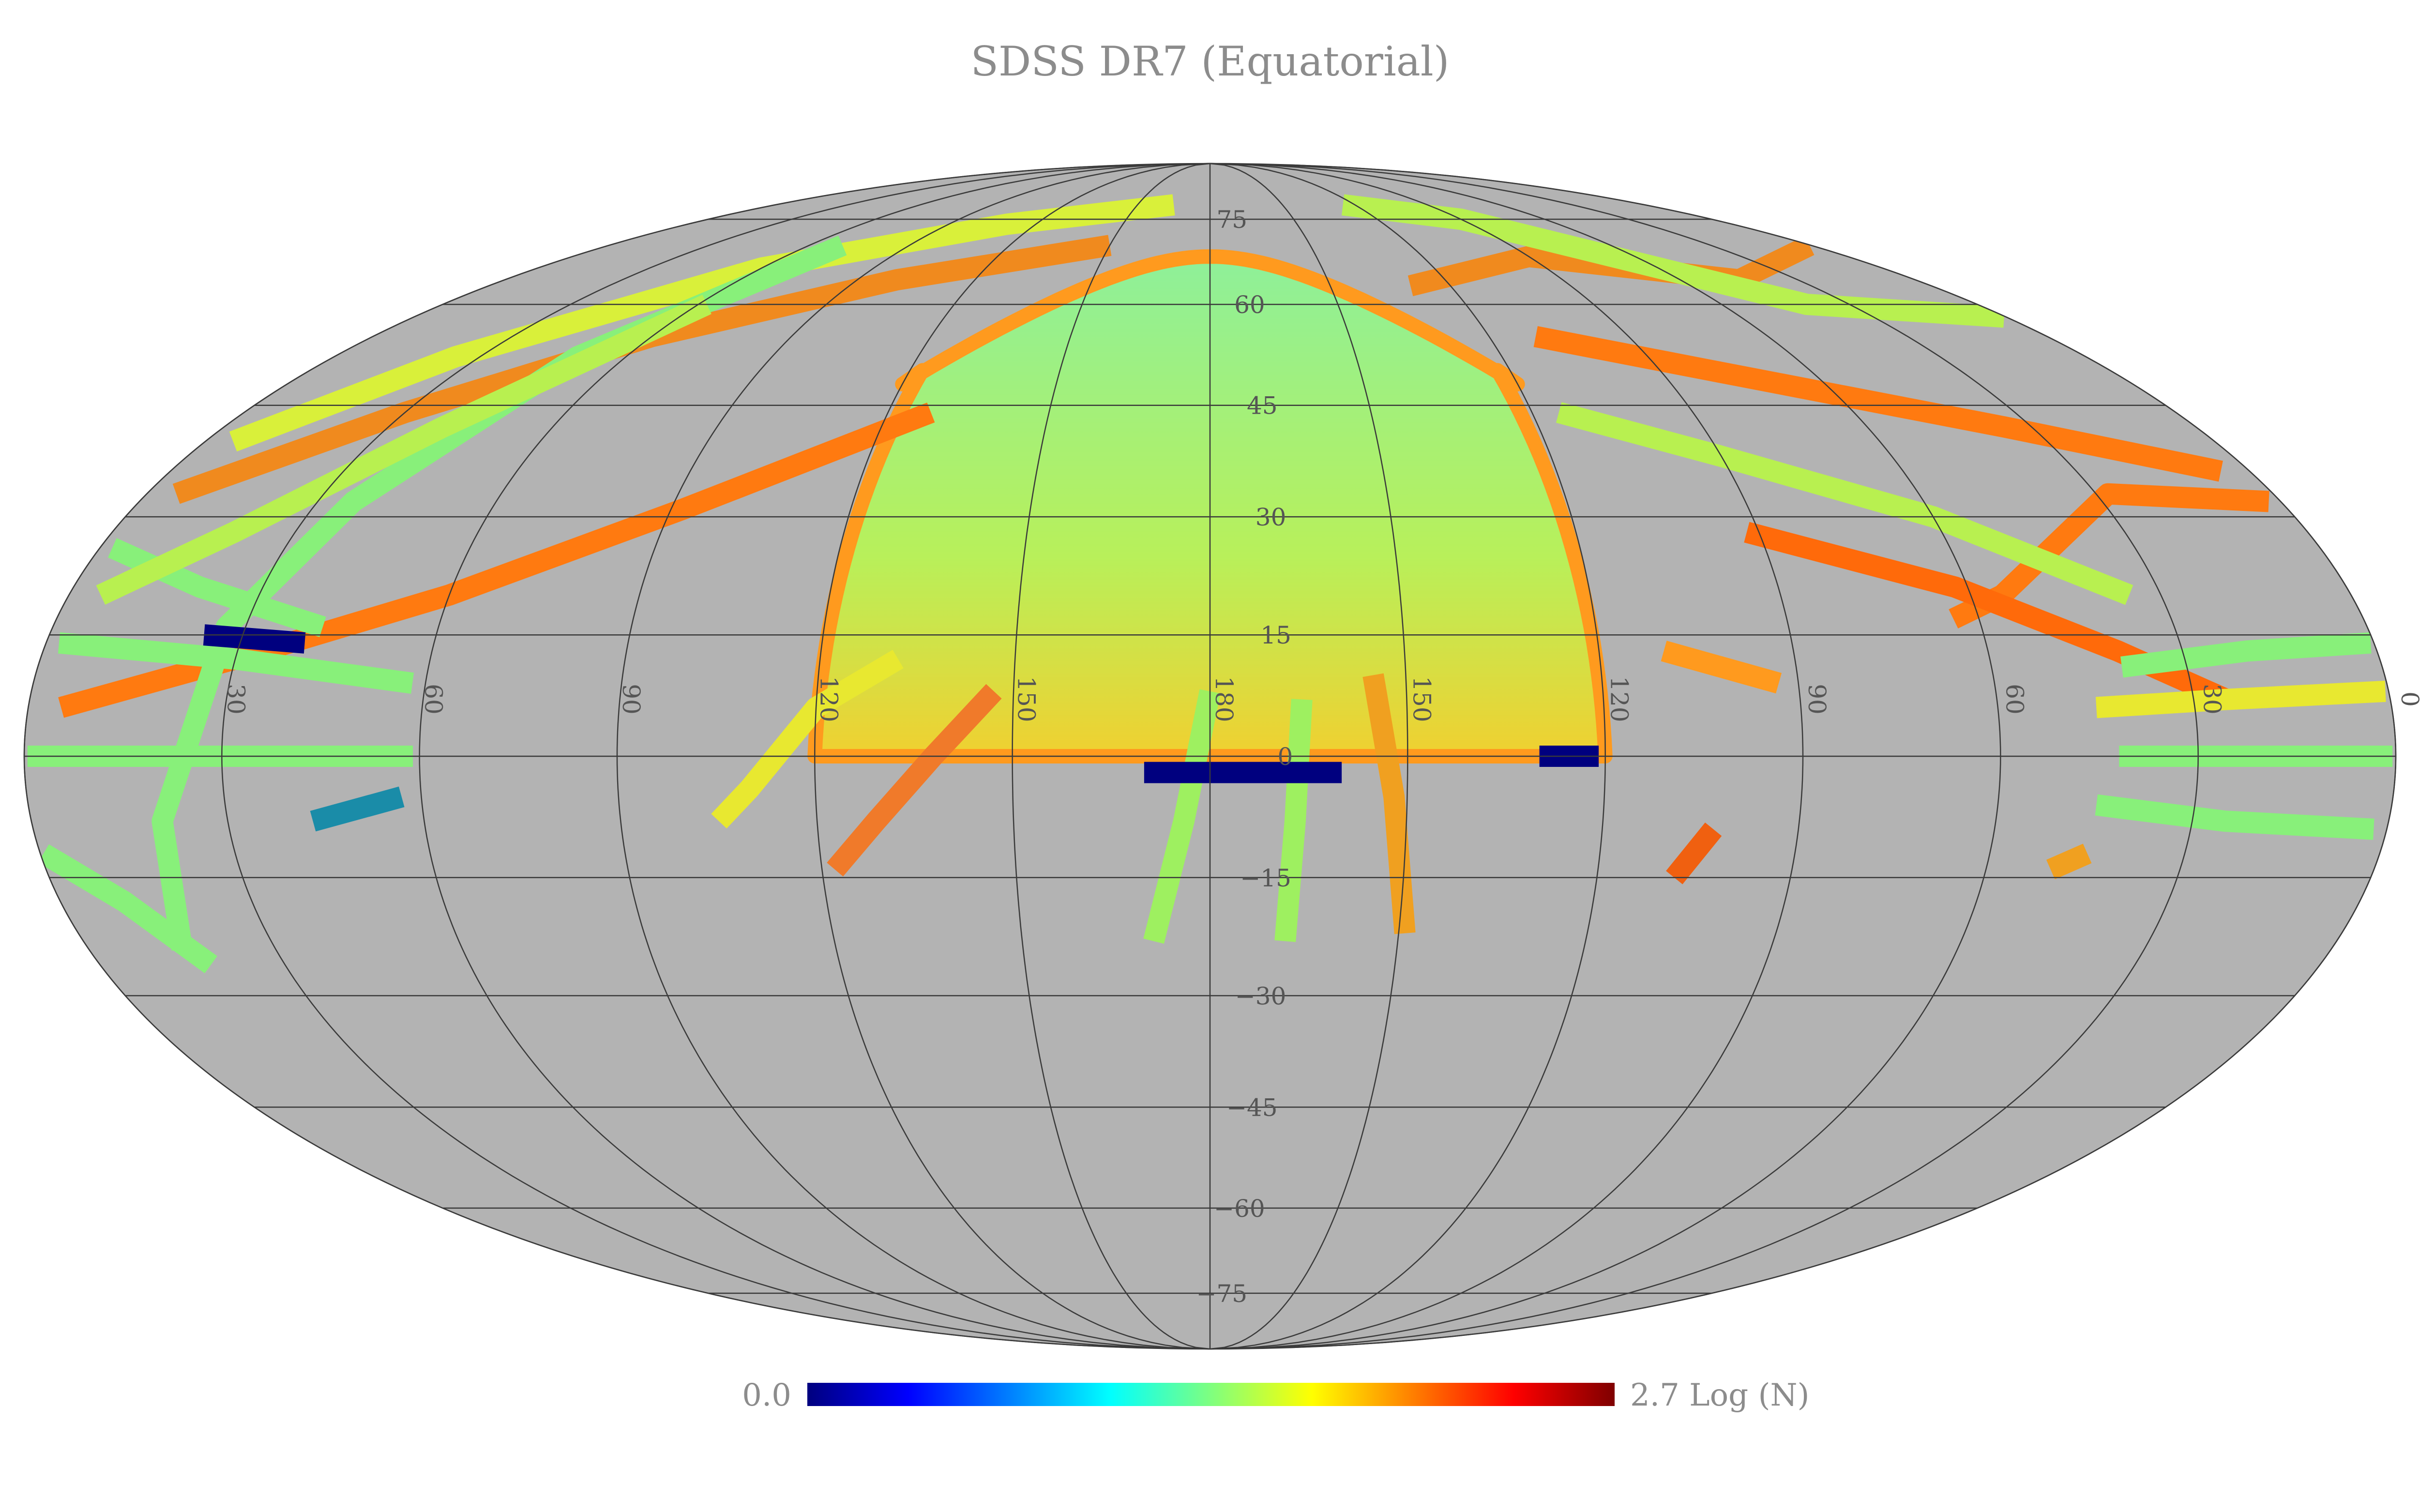  Describe the element at coordinates (1270, 517) in the screenshot. I see `dec-tick-label: 30` at that location.